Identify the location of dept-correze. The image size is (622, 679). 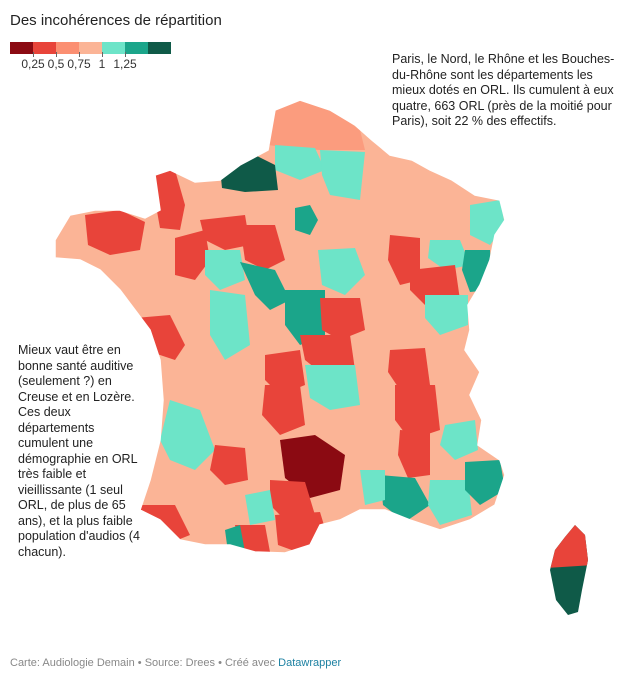
(283, 410).